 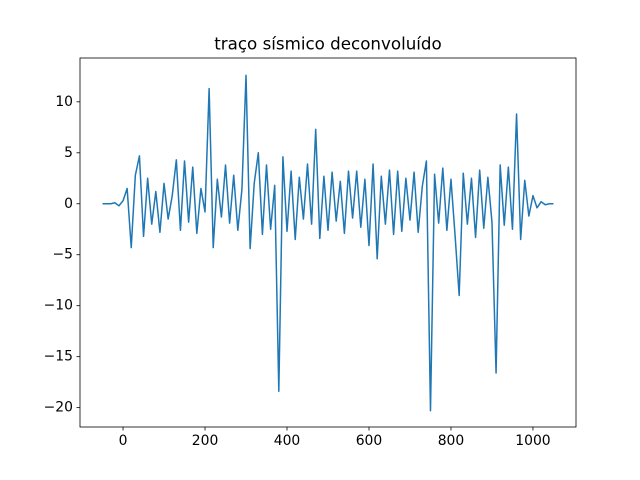 What do you see at coordinates (58, 408) in the screenshot?
I see `y-tick-label: −20` at bounding box center [58, 408].